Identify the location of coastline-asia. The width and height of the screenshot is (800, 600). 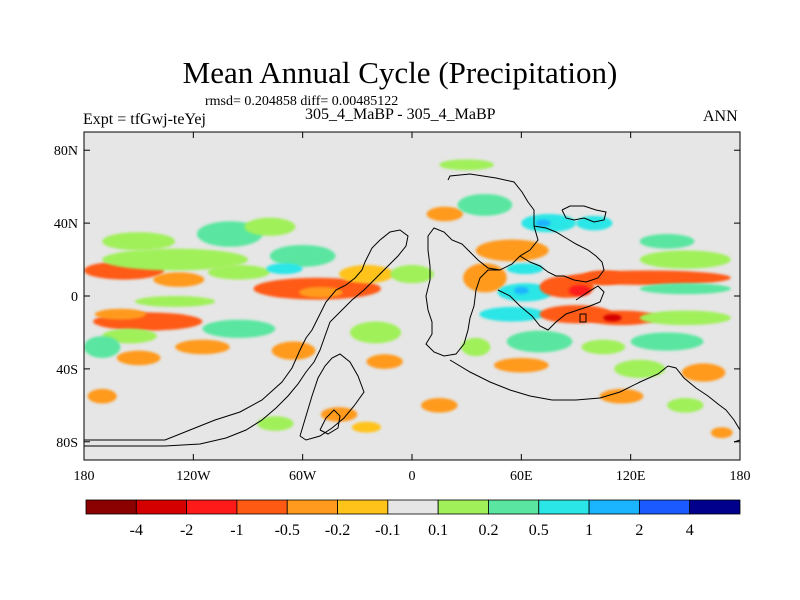
(562, 254).